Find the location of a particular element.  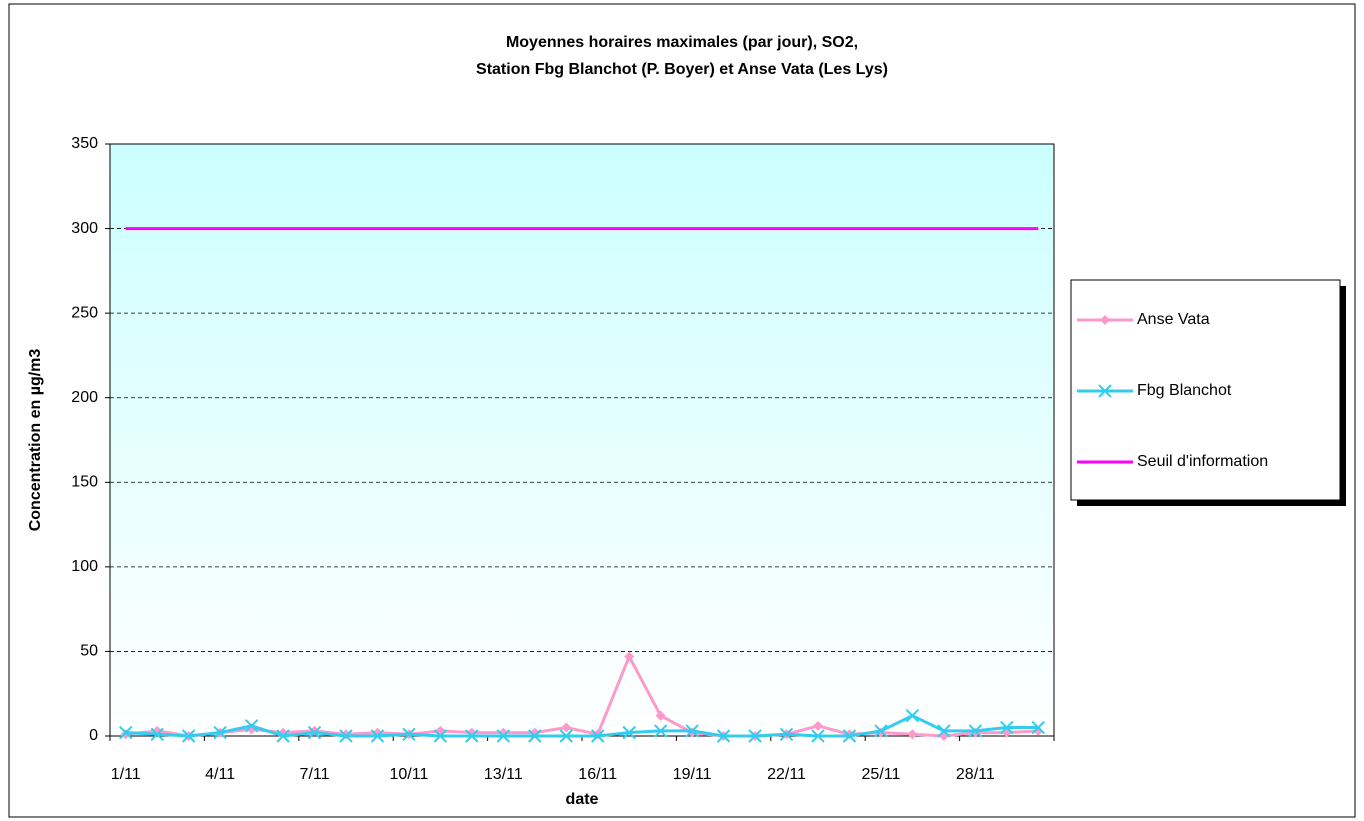

x-tick-label: 22/11 is located at coordinates (786, 774).